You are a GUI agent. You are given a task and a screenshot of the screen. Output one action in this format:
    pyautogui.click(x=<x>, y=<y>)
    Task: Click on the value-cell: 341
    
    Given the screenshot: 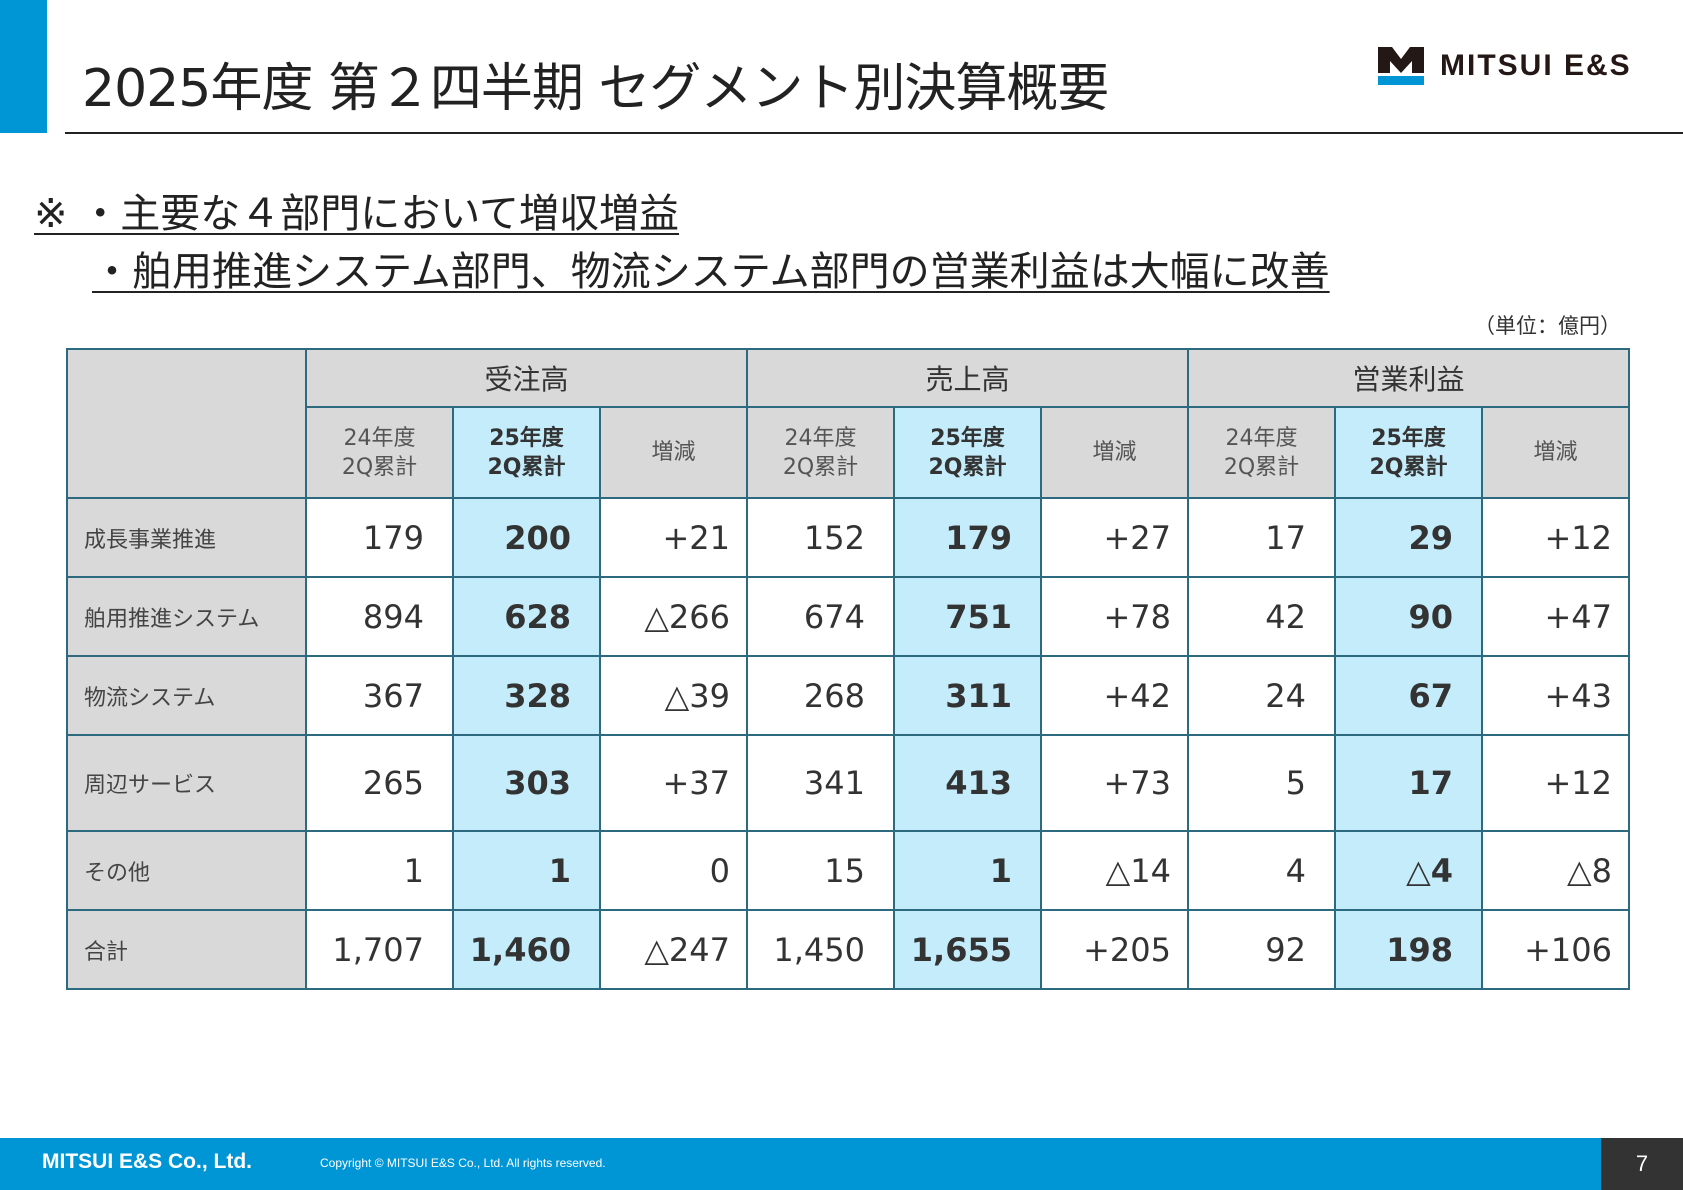 What is the action you would take?
    pyautogui.click(x=820, y=783)
    